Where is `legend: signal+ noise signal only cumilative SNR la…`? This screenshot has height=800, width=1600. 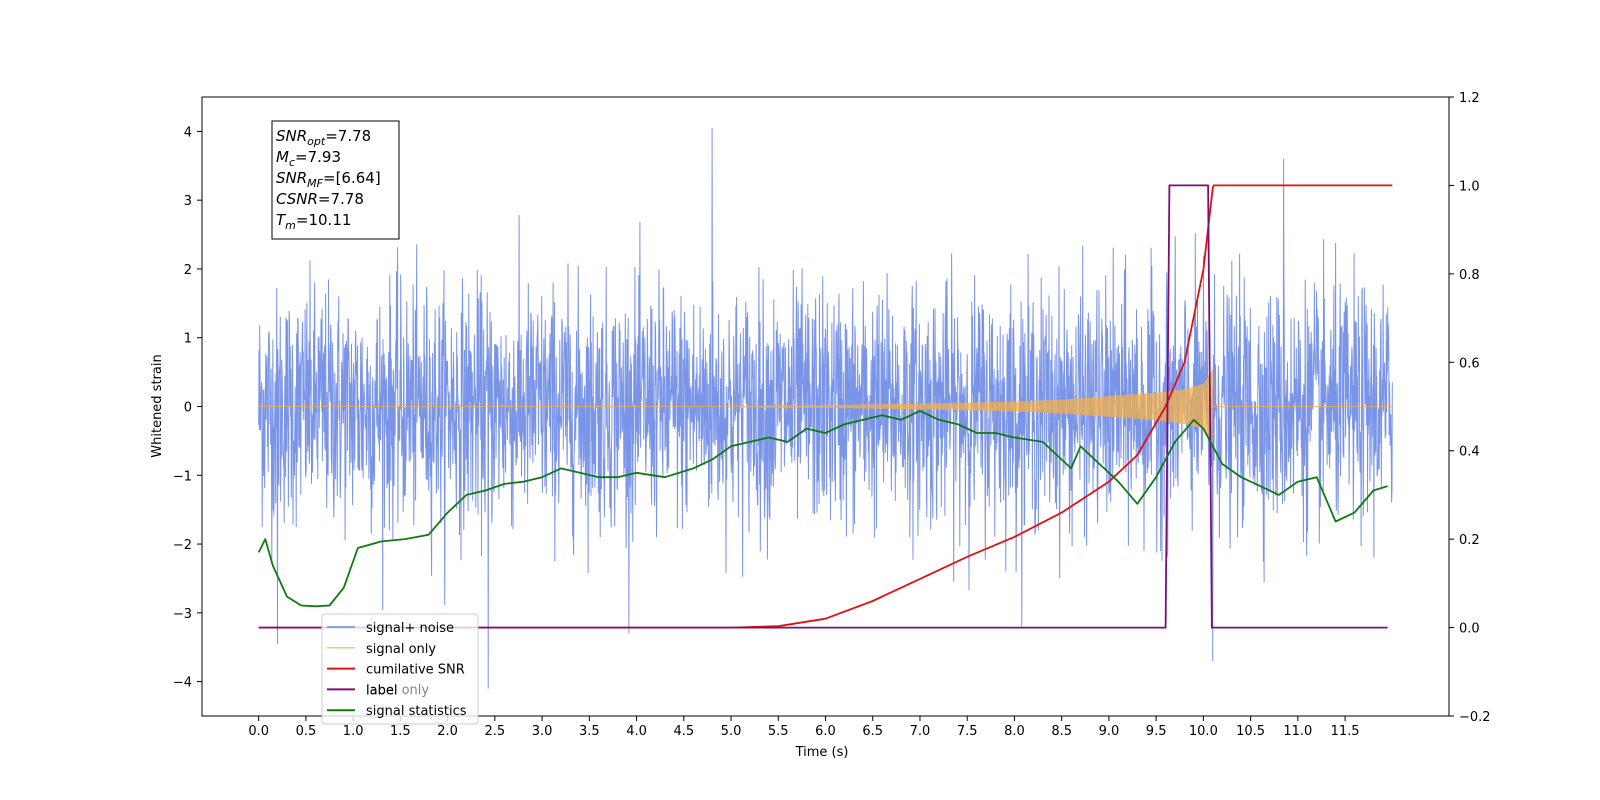
legend: signal+ noise signal only cumilative SNR la… is located at coordinates (400, 669).